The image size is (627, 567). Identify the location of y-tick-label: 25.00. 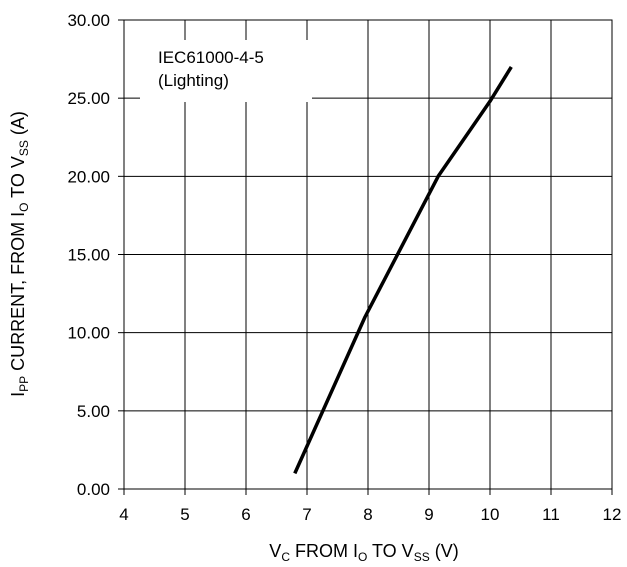
(88, 98).